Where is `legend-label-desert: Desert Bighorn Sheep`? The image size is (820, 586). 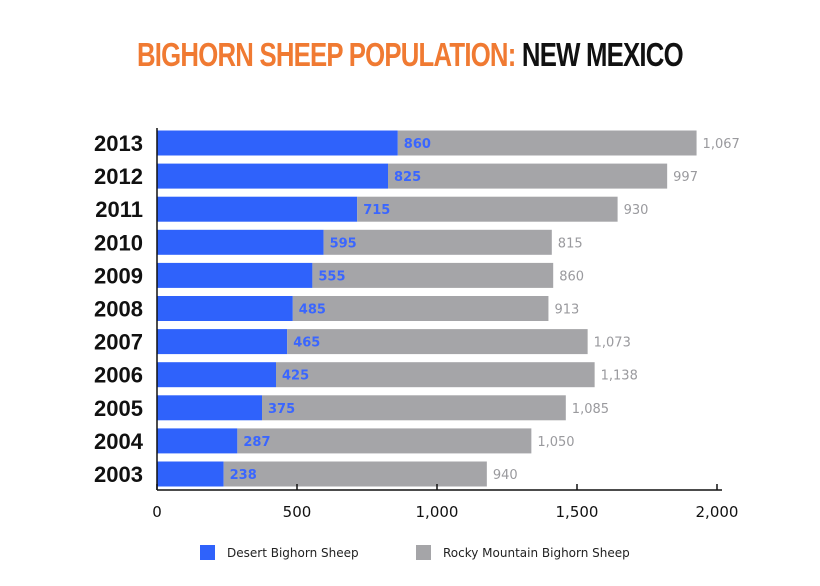 legend-label-desert: Desert Bighorn Sheep is located at coordinates (293, 553).